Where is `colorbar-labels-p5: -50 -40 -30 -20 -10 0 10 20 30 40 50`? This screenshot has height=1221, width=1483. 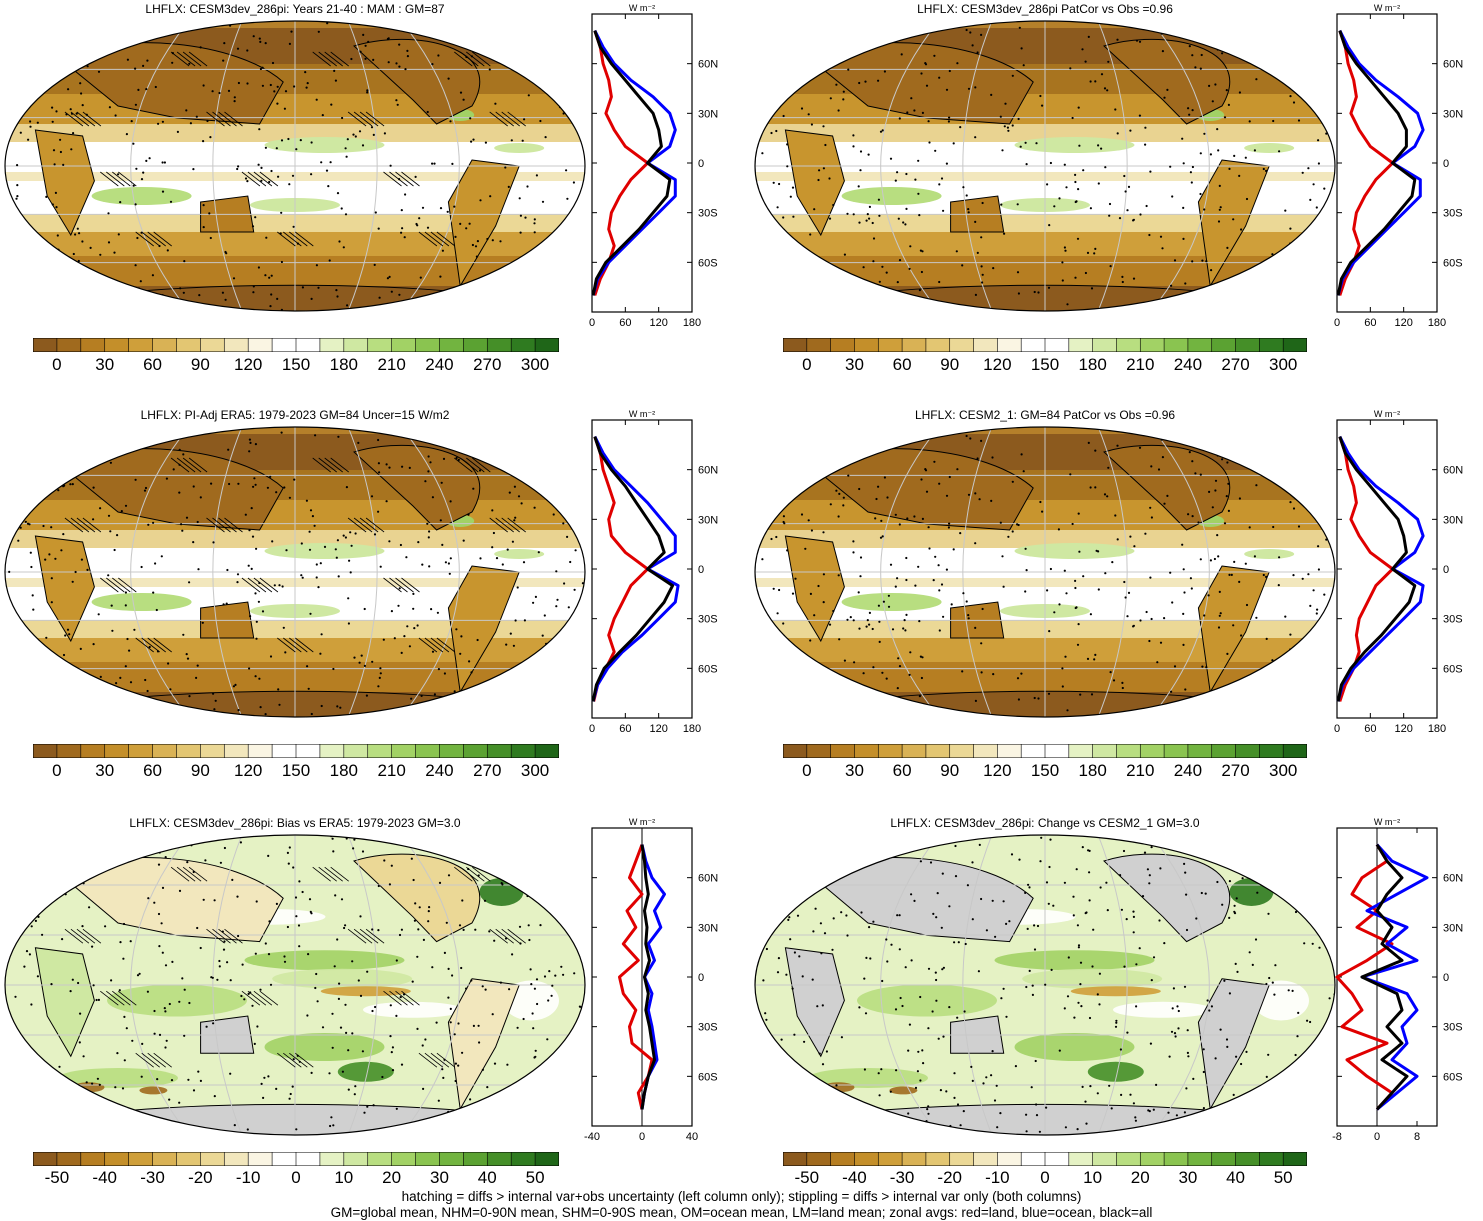 colorbar-labels-p5: -50 -40 -30 -20 -10 0 10 20 30 40 50 is located at coordinates (296, 1179).